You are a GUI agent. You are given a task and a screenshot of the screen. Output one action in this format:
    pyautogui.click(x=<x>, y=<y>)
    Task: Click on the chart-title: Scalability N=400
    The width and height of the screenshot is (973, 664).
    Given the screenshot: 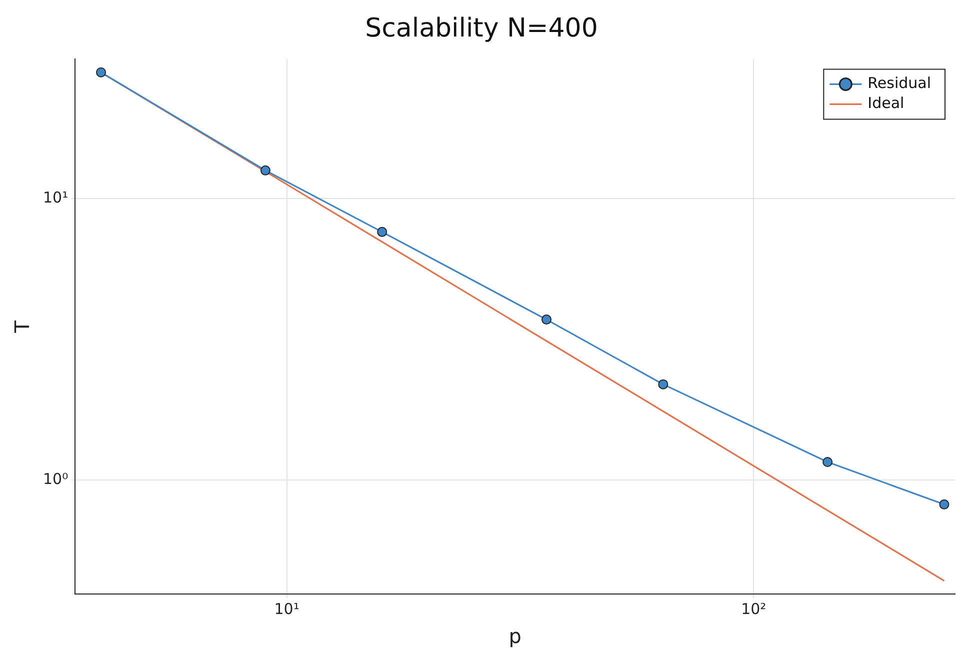 What is the action you would take?
    pyautogui.click(x=481, y=28)
    